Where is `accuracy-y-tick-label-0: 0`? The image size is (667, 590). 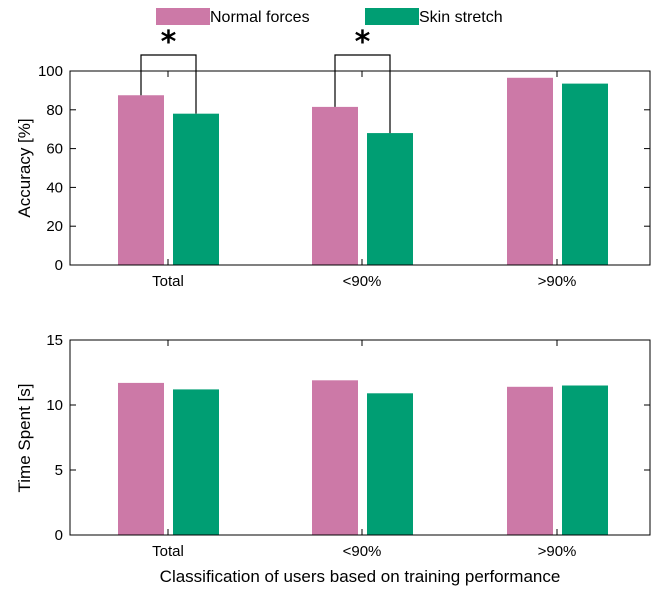
accuracy-y-tick-label-0: 0 is located at coordinates (59, 265).